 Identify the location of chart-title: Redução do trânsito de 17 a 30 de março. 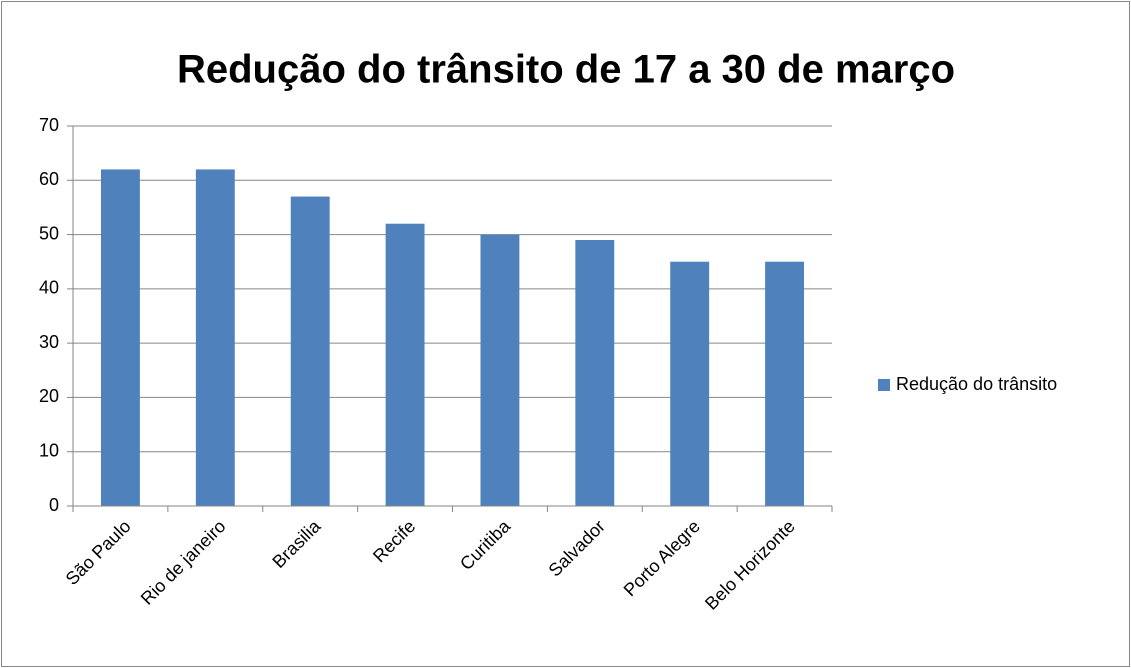
(566, 70).